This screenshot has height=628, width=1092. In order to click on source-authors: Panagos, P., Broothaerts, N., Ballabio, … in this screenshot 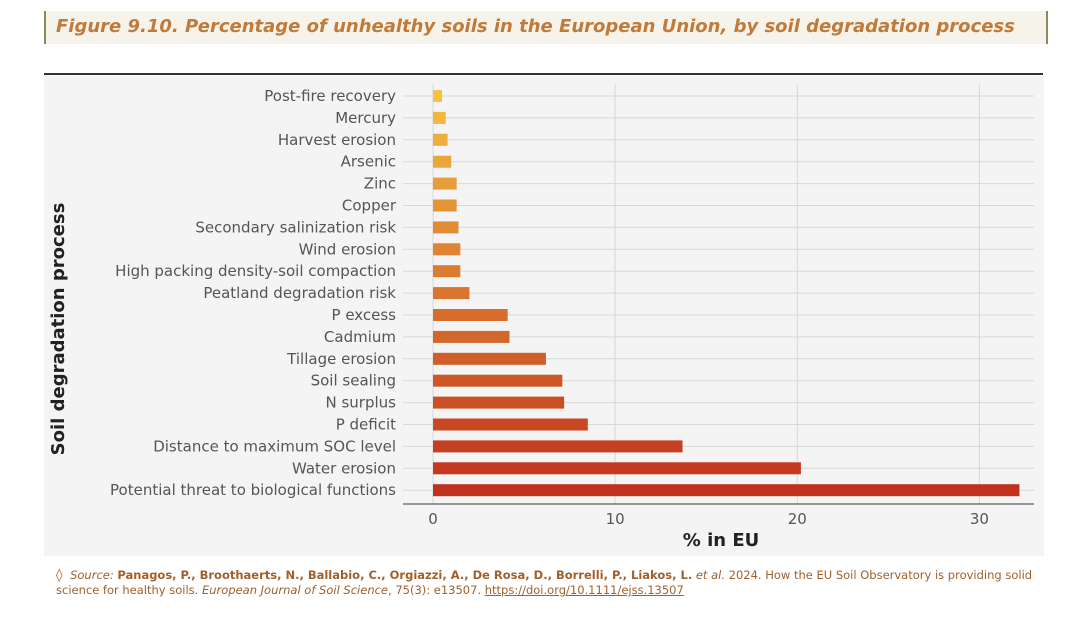, I will do `click(405, 575)`.